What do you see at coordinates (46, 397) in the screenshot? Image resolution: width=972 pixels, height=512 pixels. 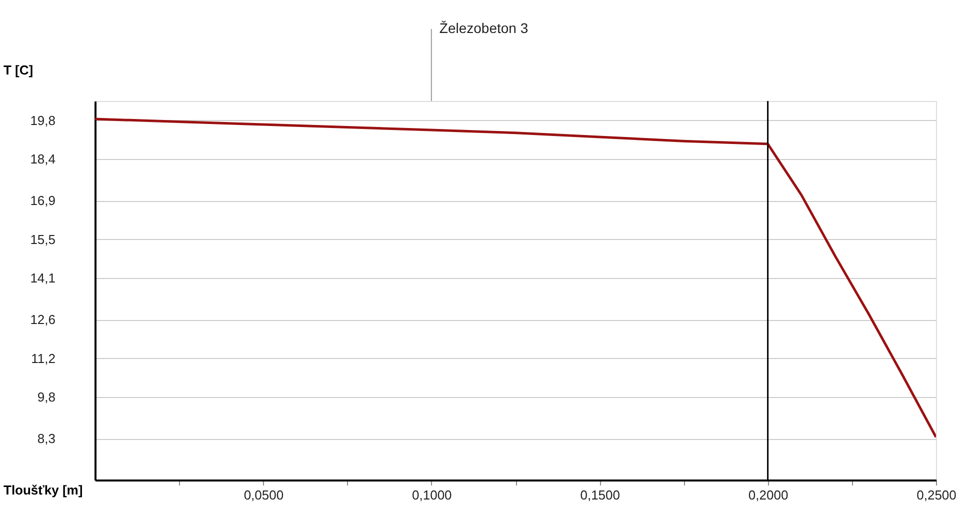 I see `y-tick-label: 9,8` at bounding box center [46, 397].